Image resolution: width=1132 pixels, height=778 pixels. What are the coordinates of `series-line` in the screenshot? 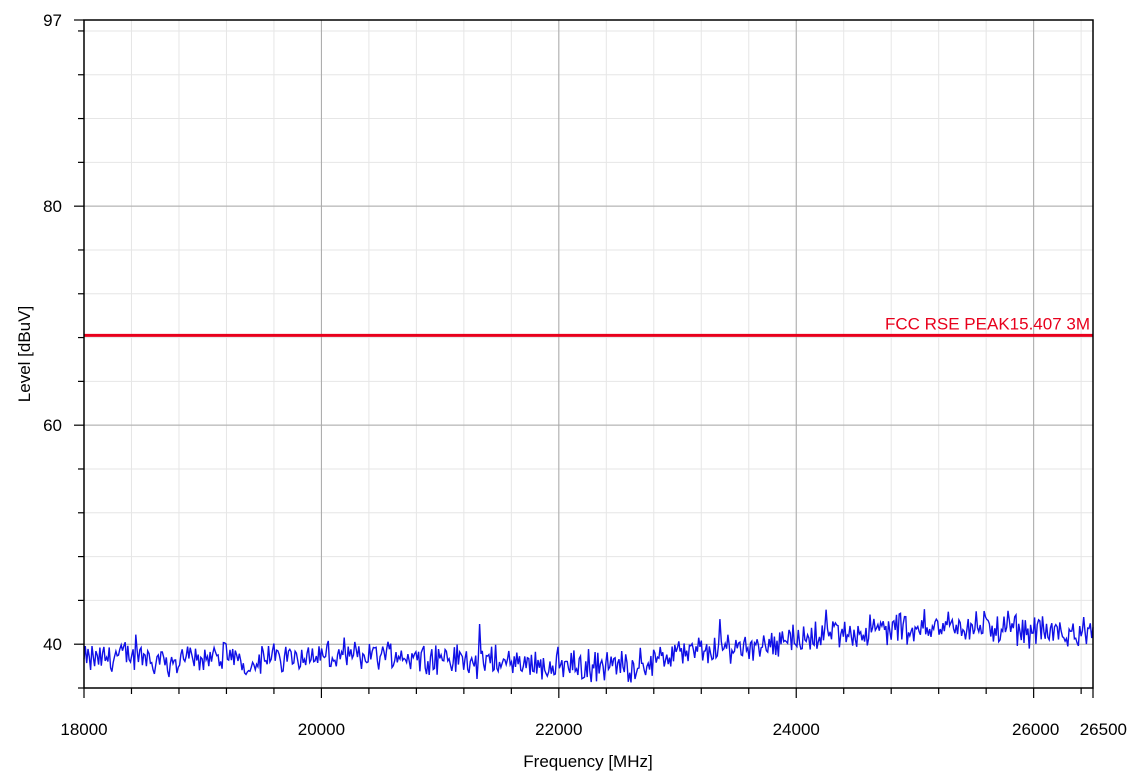 It's located at (588, 646).